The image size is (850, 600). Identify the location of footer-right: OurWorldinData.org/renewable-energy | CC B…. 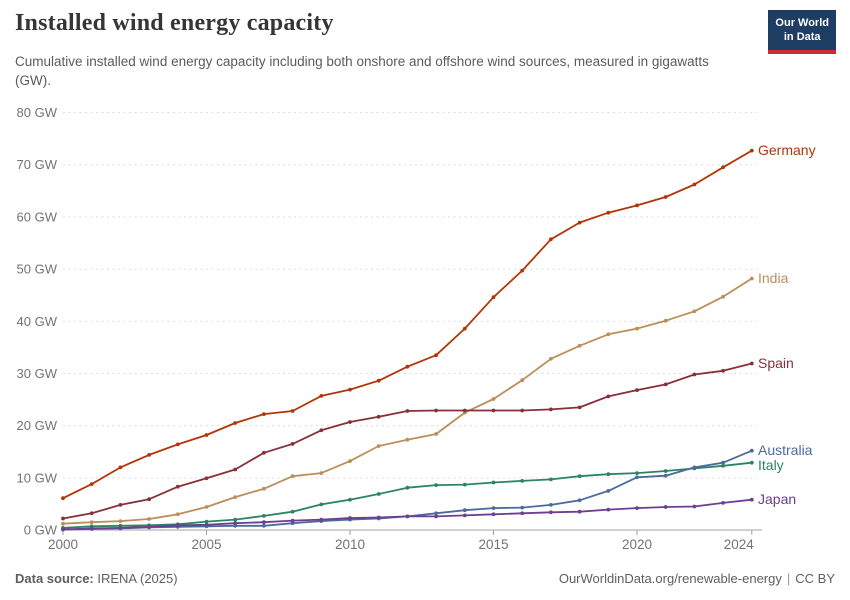
(697, 578).